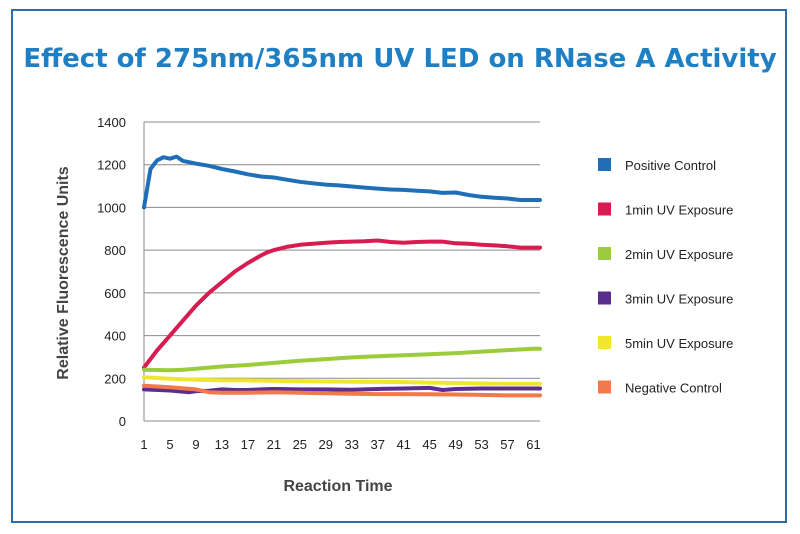 The image size is (800, 534). What do you see at coordinates (248, 444) in the screenshot?
I see `x-tick-label: 17` at bounding box center [248, 444].